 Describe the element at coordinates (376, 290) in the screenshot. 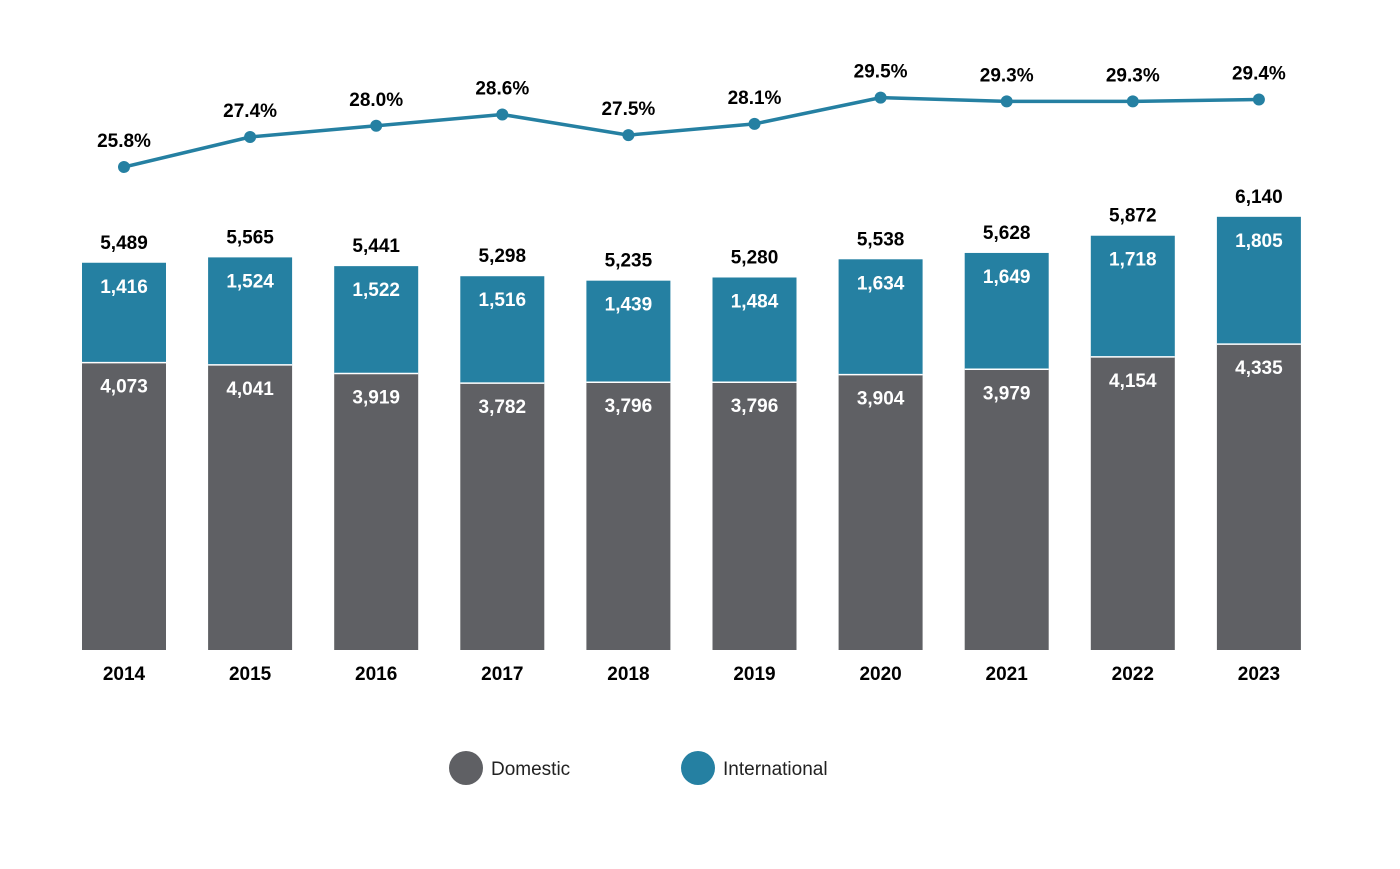

I see `data-label-international-2016: 1,522` at that location.